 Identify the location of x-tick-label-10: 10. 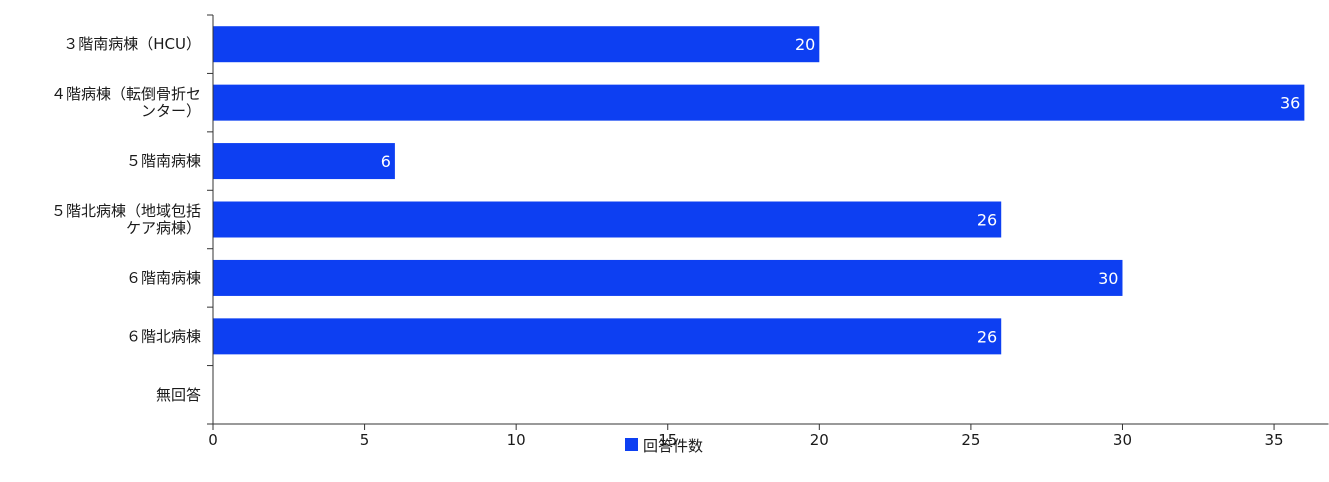
(516, 440).